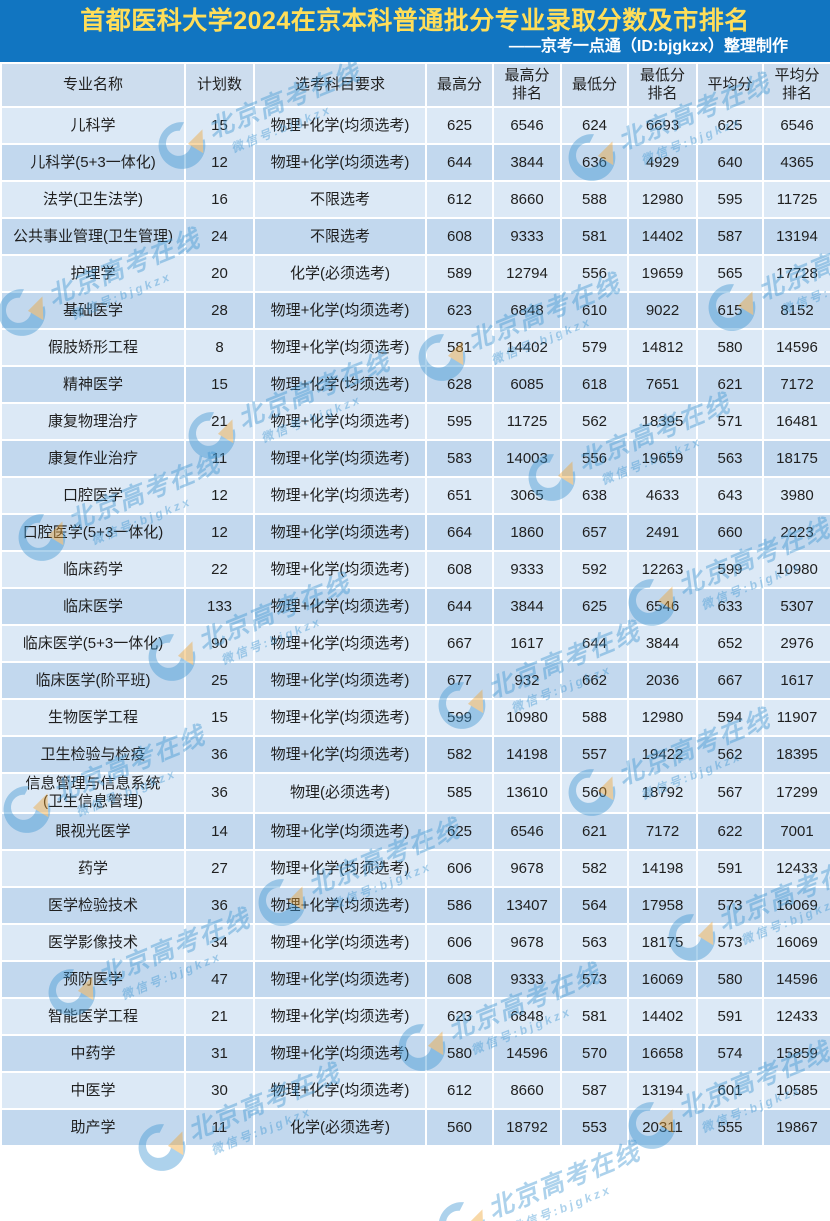 This screenshot has width=830, height=1221. Describe the element at coordinates (796, 643) in the screenshot. I see `table-cell: 2976` at that location.